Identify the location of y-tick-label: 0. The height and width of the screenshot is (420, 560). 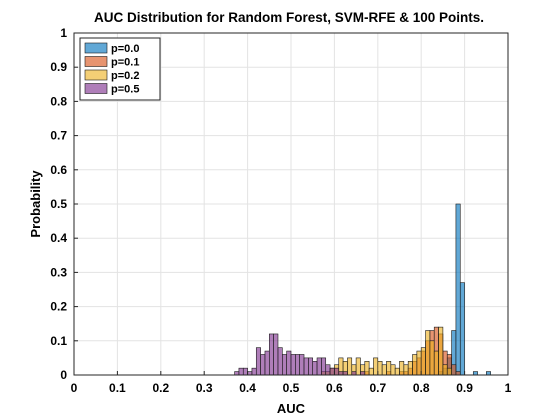
(63, 375).